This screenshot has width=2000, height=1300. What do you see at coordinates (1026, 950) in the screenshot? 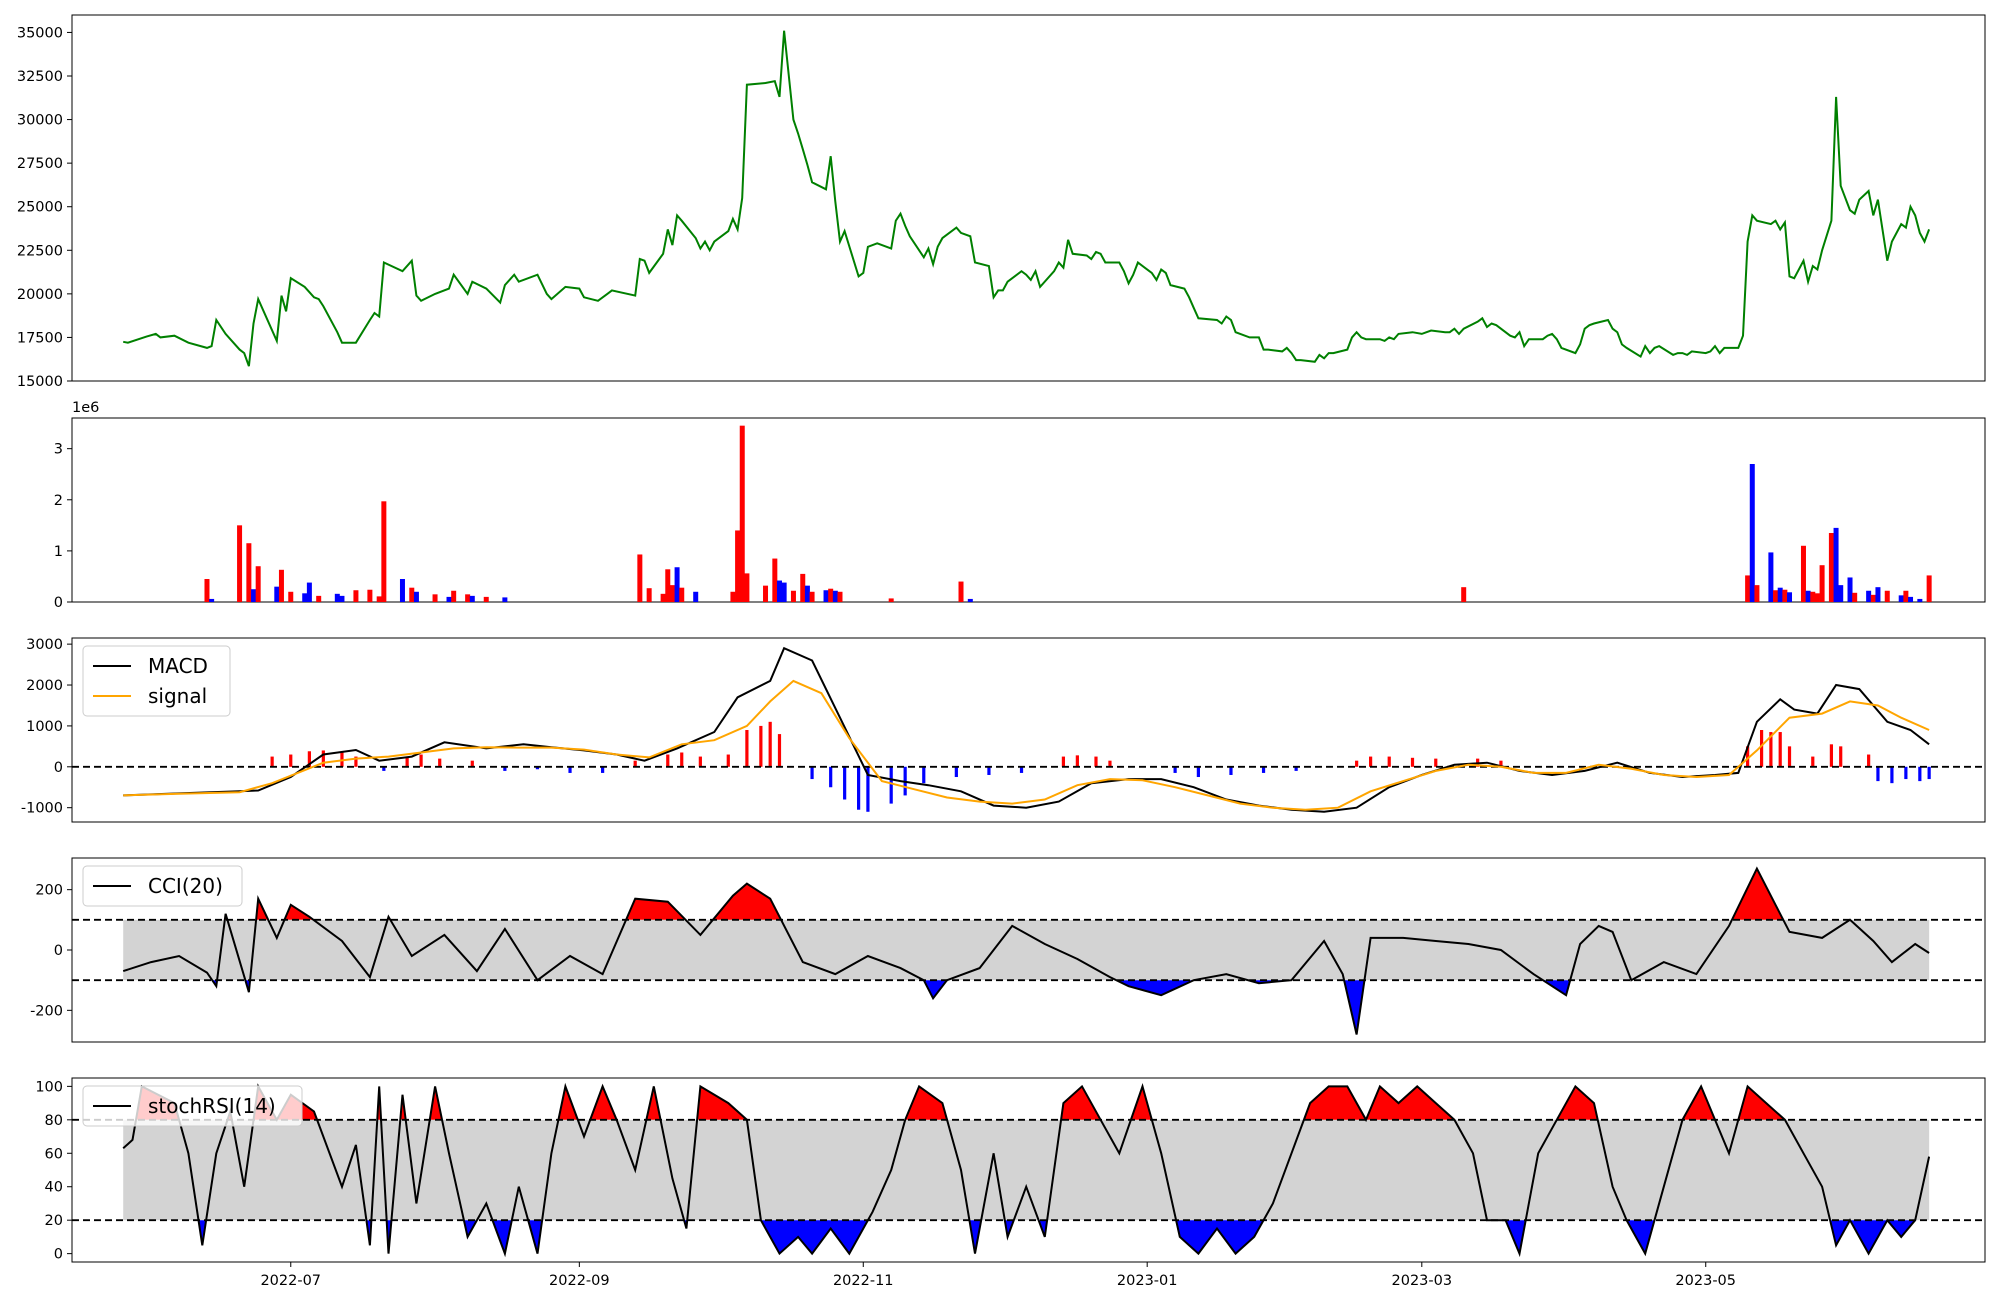
I see `cci-line` at bounding box center [1026, 950].